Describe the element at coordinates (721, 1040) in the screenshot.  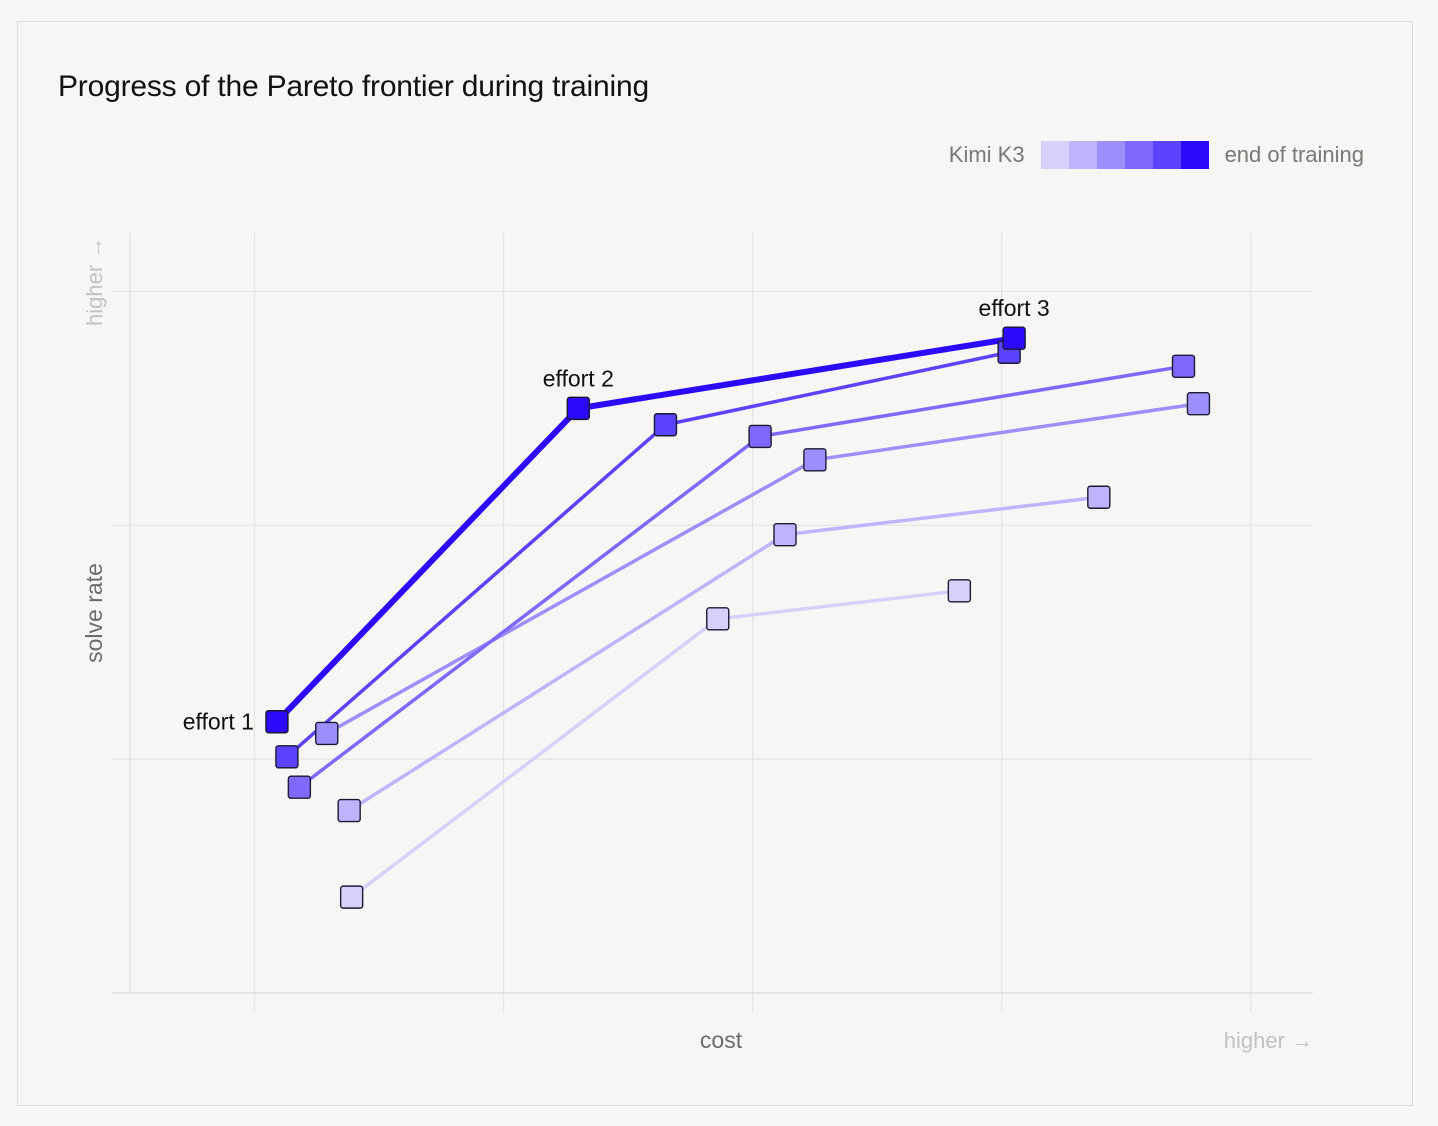
I see `x-axis-label: cost` at that location.